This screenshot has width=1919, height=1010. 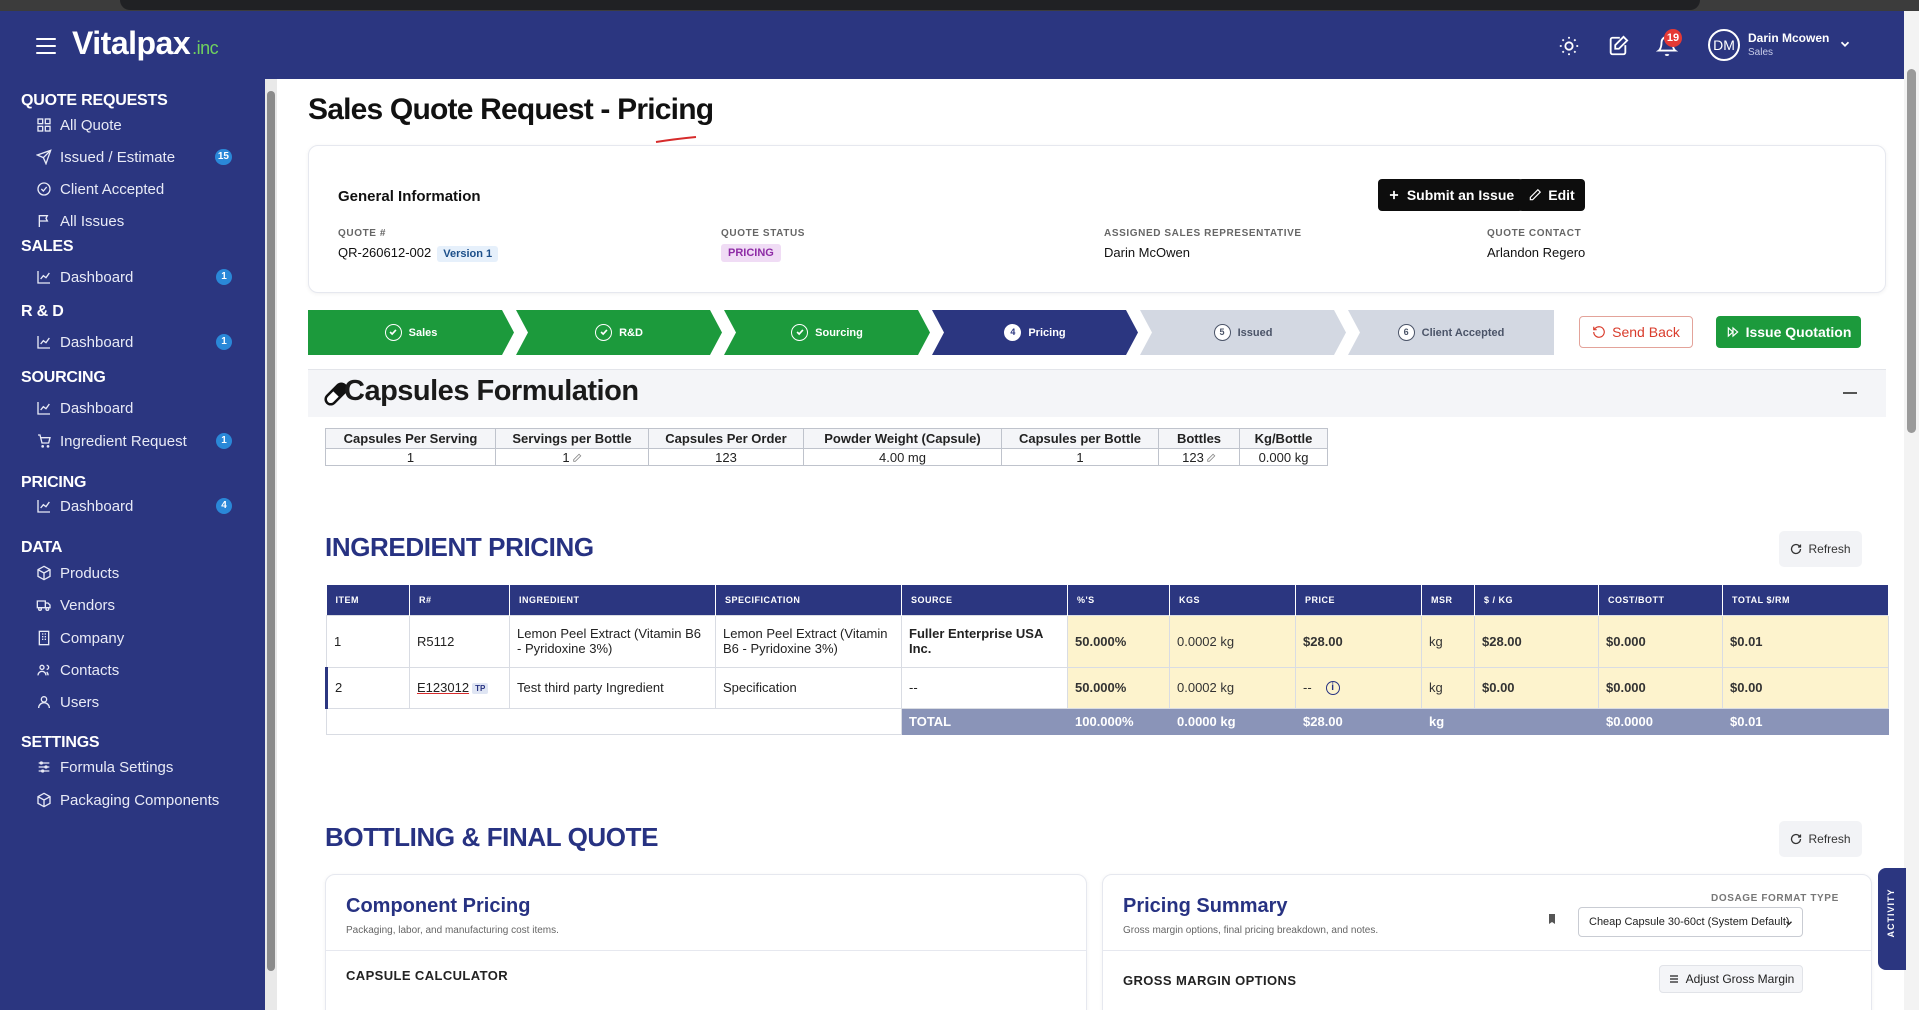 I want to click on step-issued: 5 Issued, so click(x=1243, y=332).